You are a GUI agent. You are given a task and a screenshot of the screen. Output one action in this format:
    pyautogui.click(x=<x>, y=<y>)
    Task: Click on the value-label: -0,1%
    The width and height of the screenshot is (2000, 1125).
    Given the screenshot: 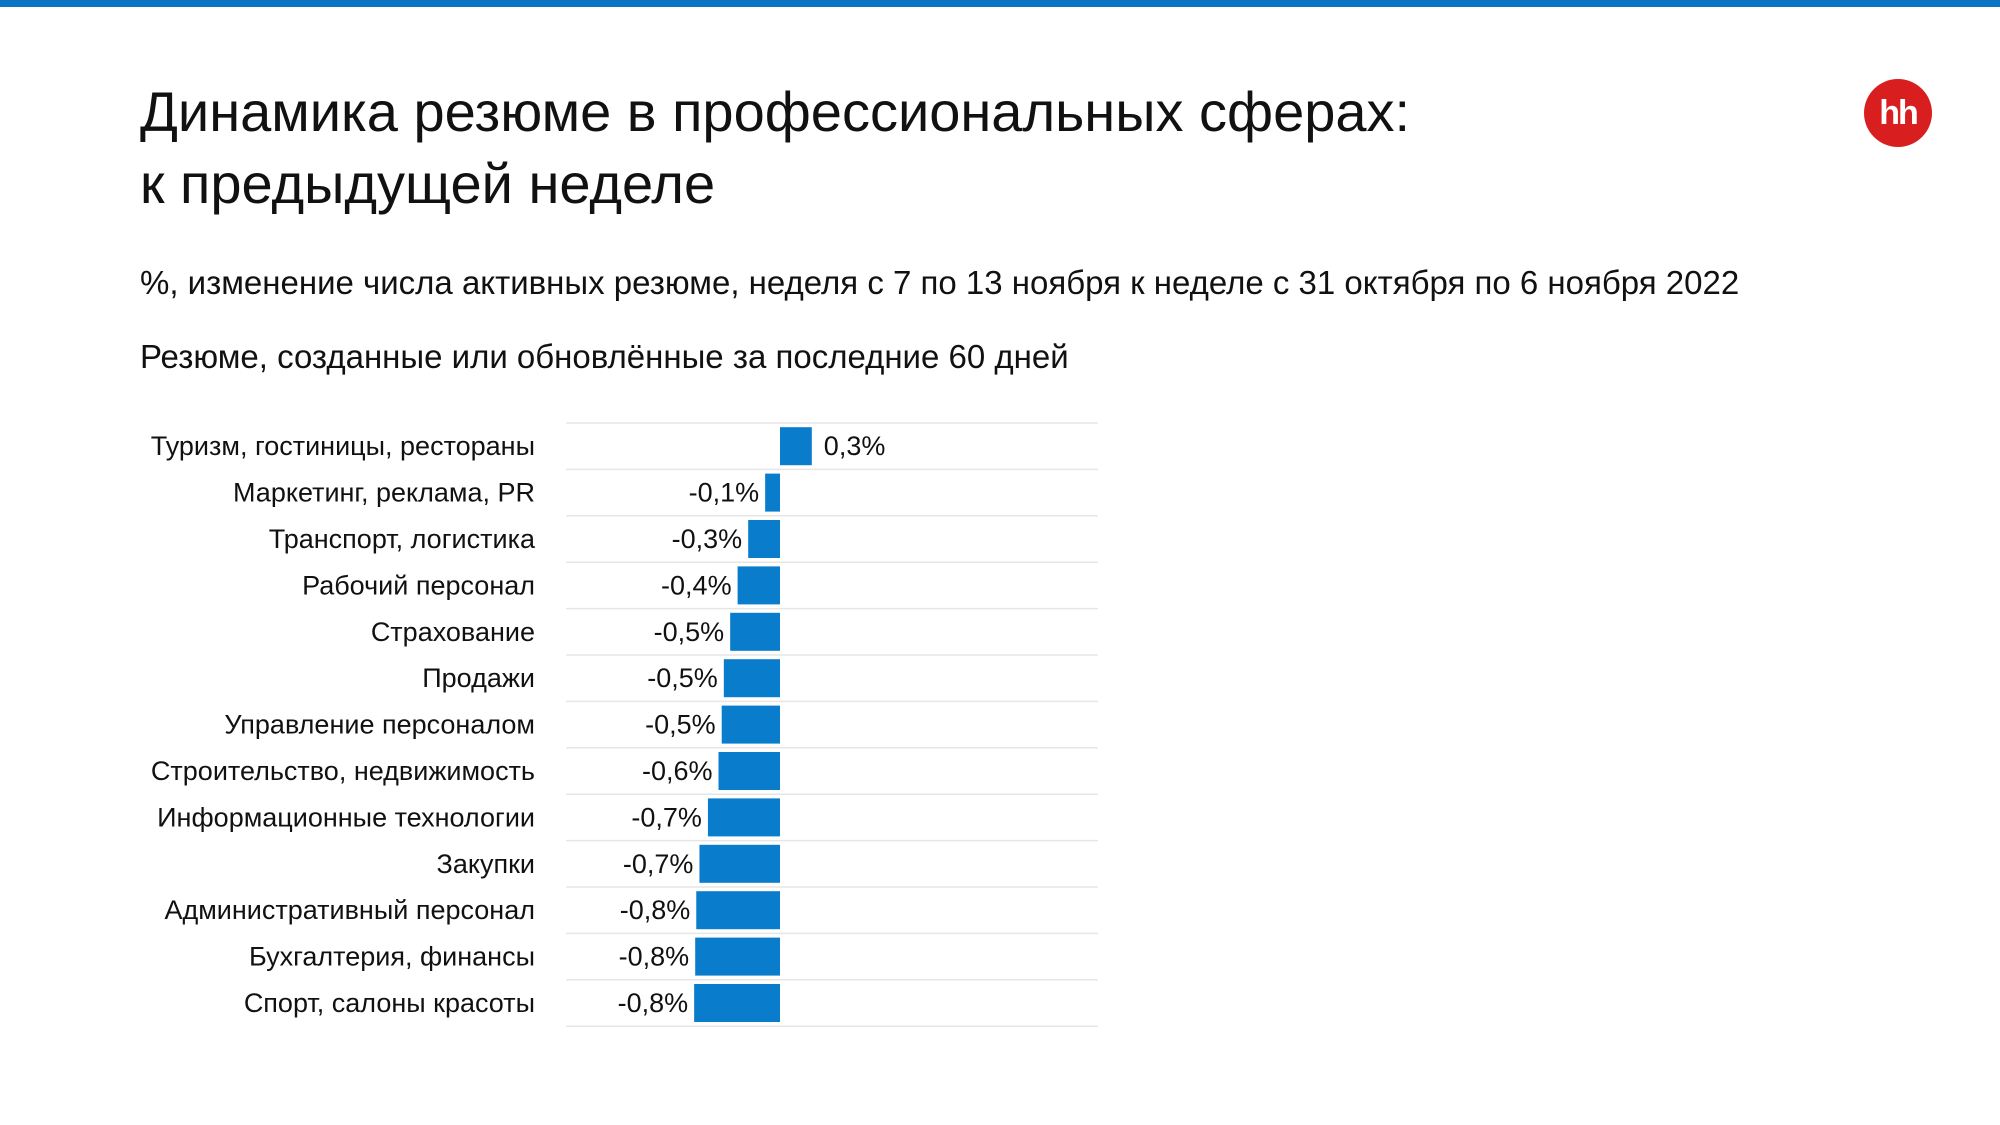 What is the action you would take?
    pyautogui.click(x=724, y=493)
    